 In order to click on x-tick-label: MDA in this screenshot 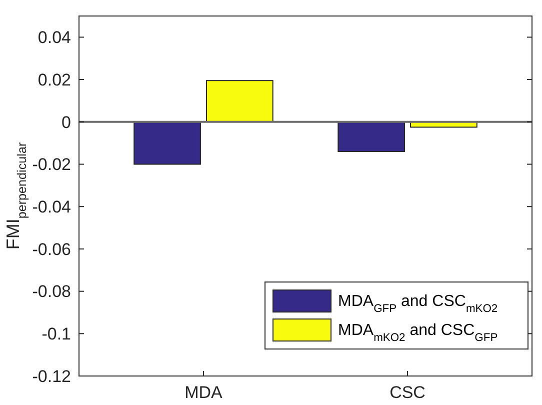, I will do `click(204, 392)`.